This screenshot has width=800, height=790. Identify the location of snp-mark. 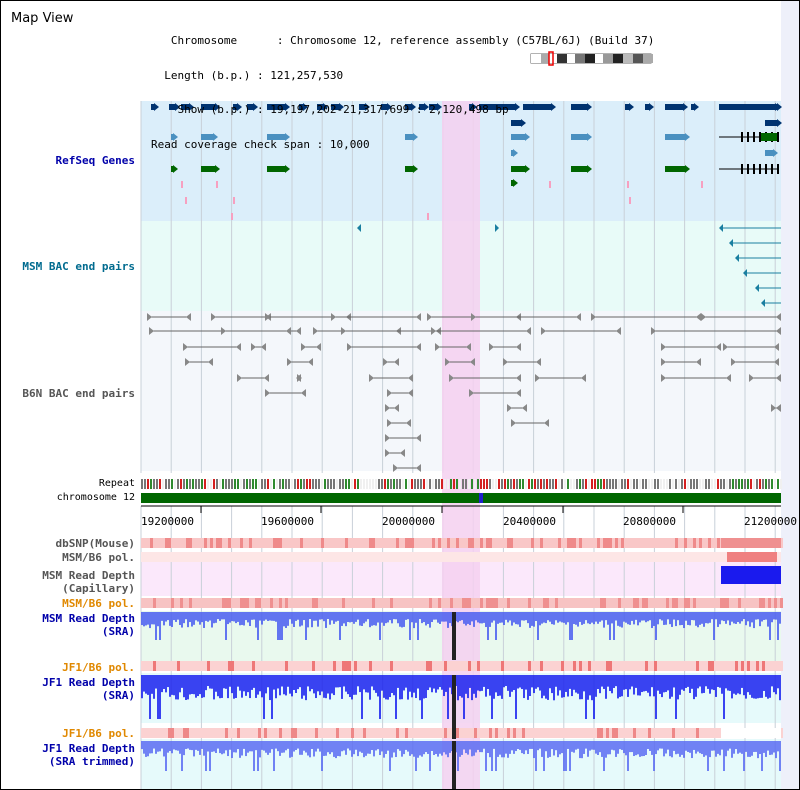
(550, 184).